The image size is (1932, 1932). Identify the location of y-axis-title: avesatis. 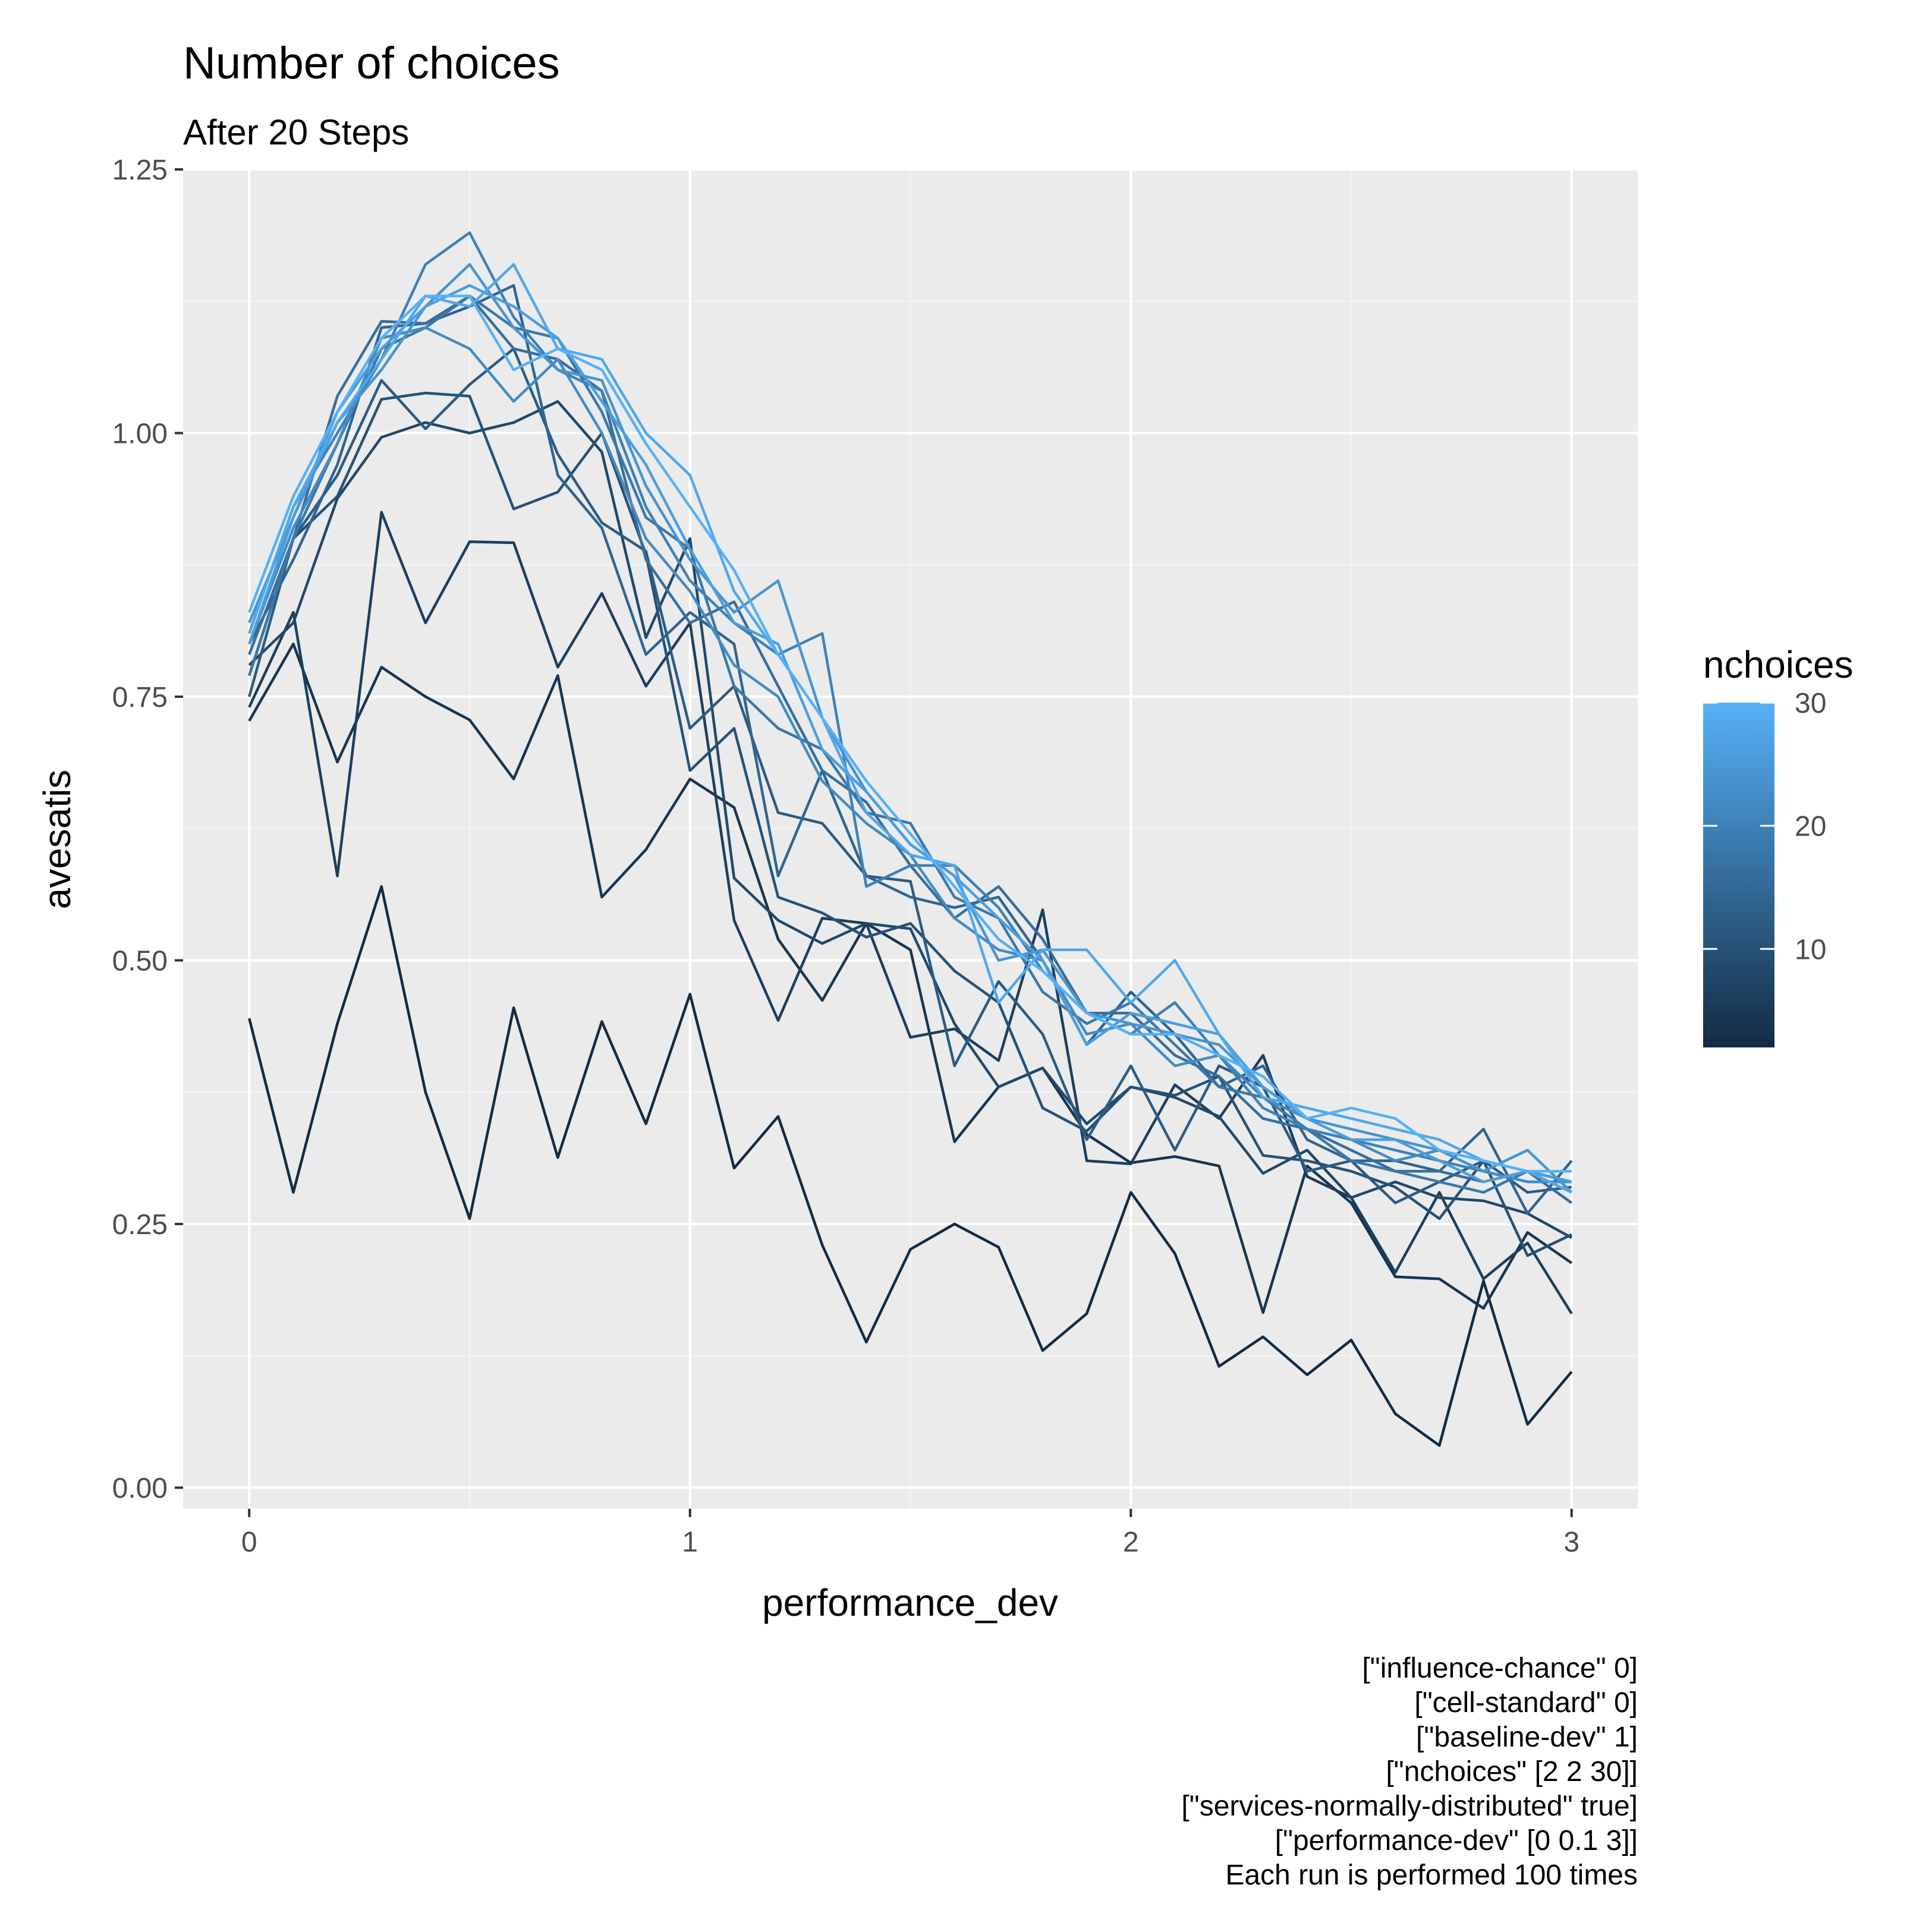
(57, 840).